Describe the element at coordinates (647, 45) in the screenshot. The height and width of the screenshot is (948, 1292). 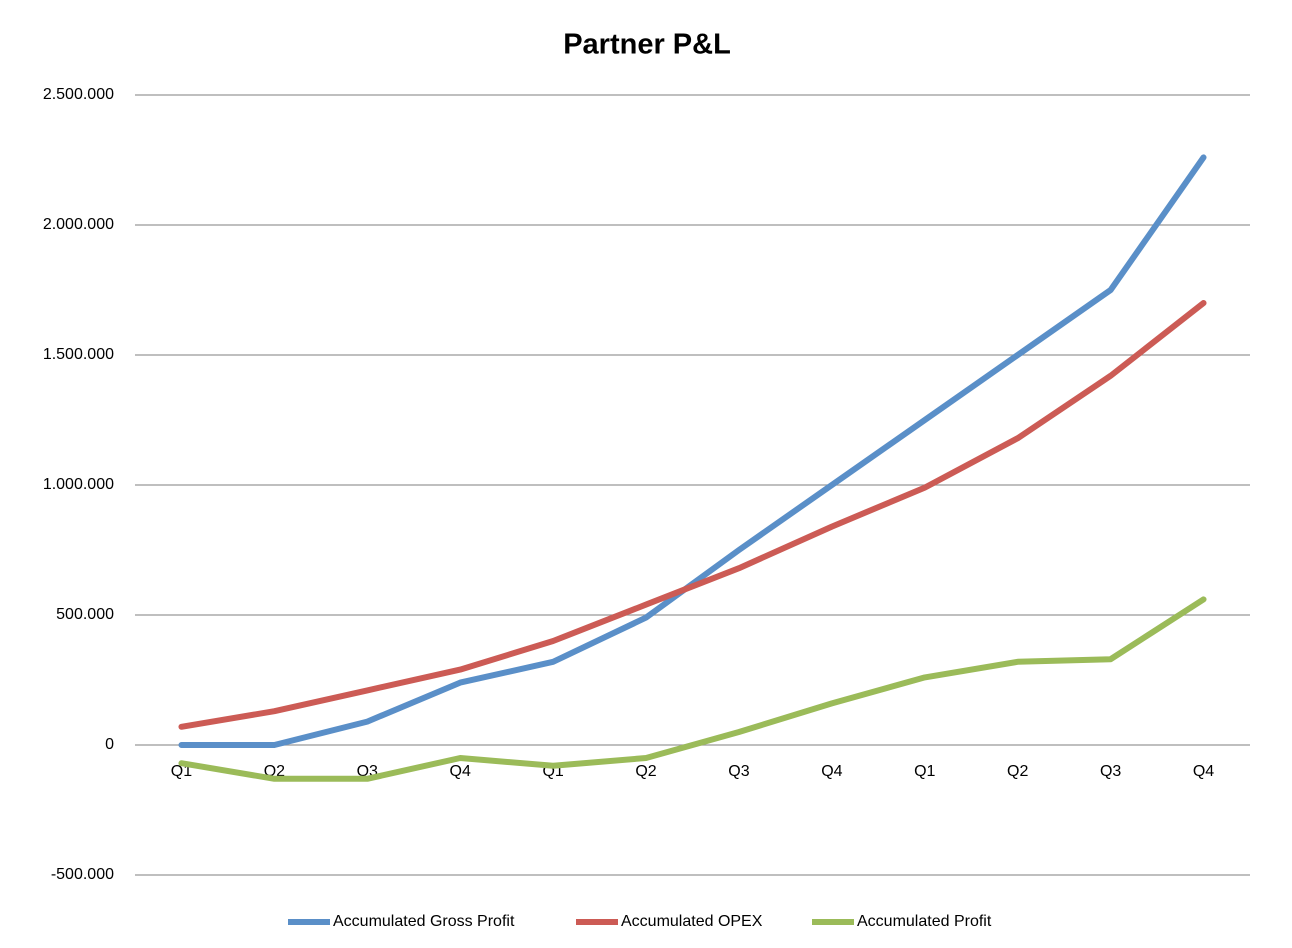
I see `chart-title: Partner P&L` at that location.